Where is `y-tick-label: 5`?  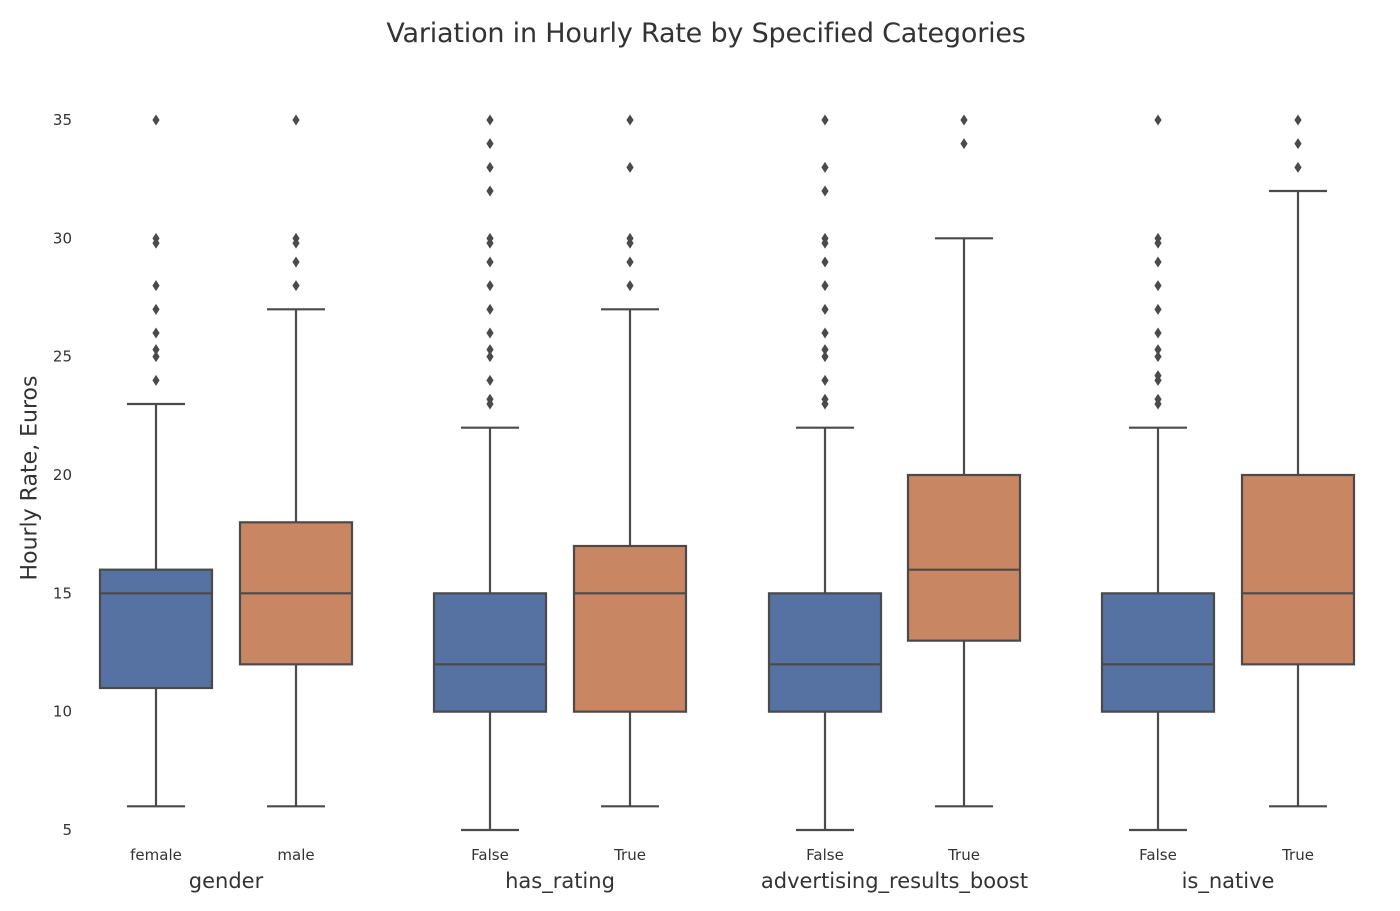
y-tick-label: 5 is located at coordinates (67, 830).